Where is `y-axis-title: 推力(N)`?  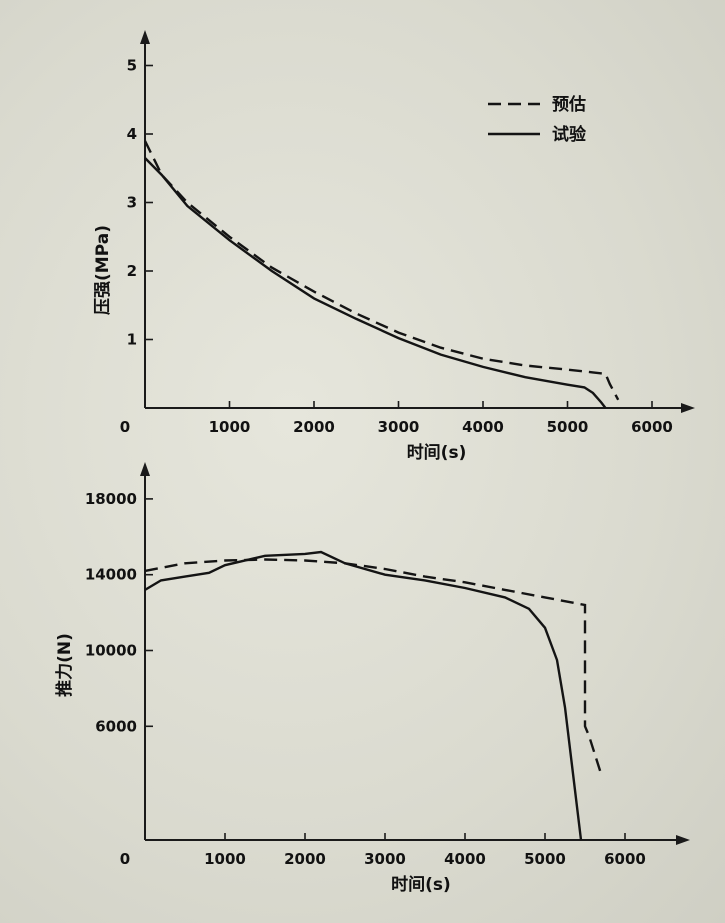 y-axis-title: 推力(N) is located at coordinates (64, 665).